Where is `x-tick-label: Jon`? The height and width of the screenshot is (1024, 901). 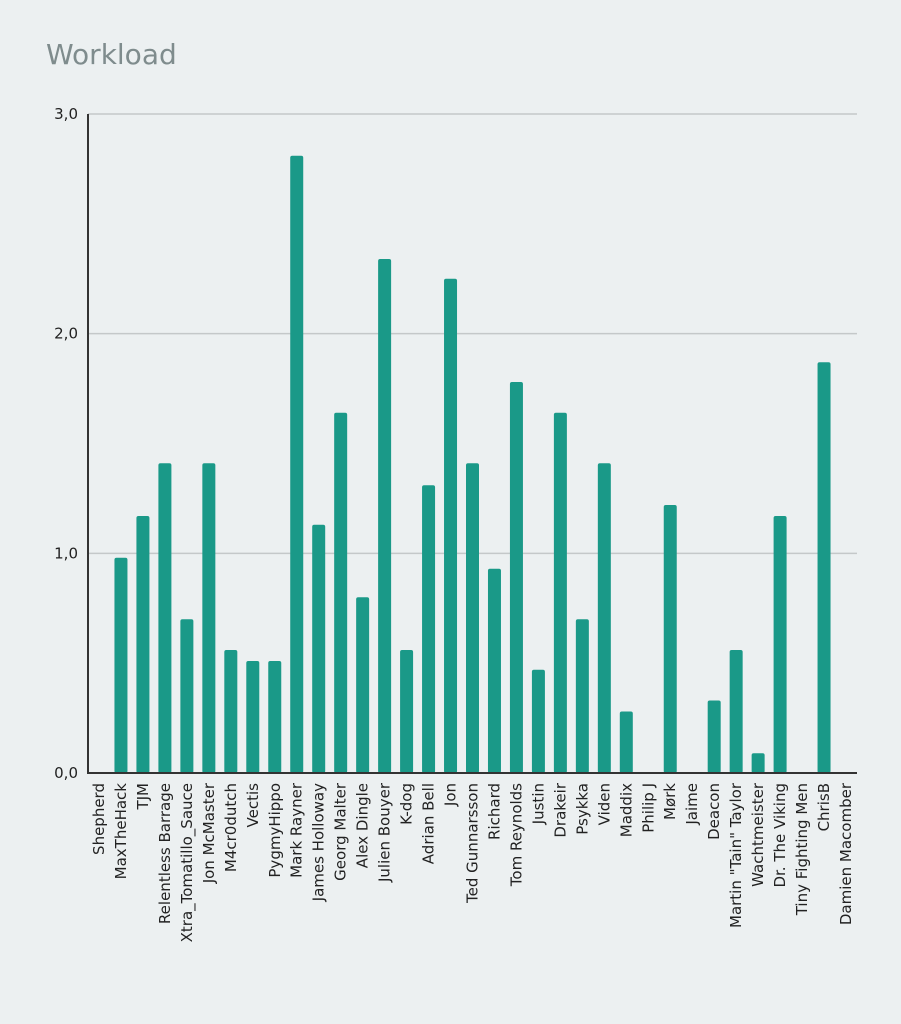 x-tick-label: Jon is located at coordinates (451, 795).